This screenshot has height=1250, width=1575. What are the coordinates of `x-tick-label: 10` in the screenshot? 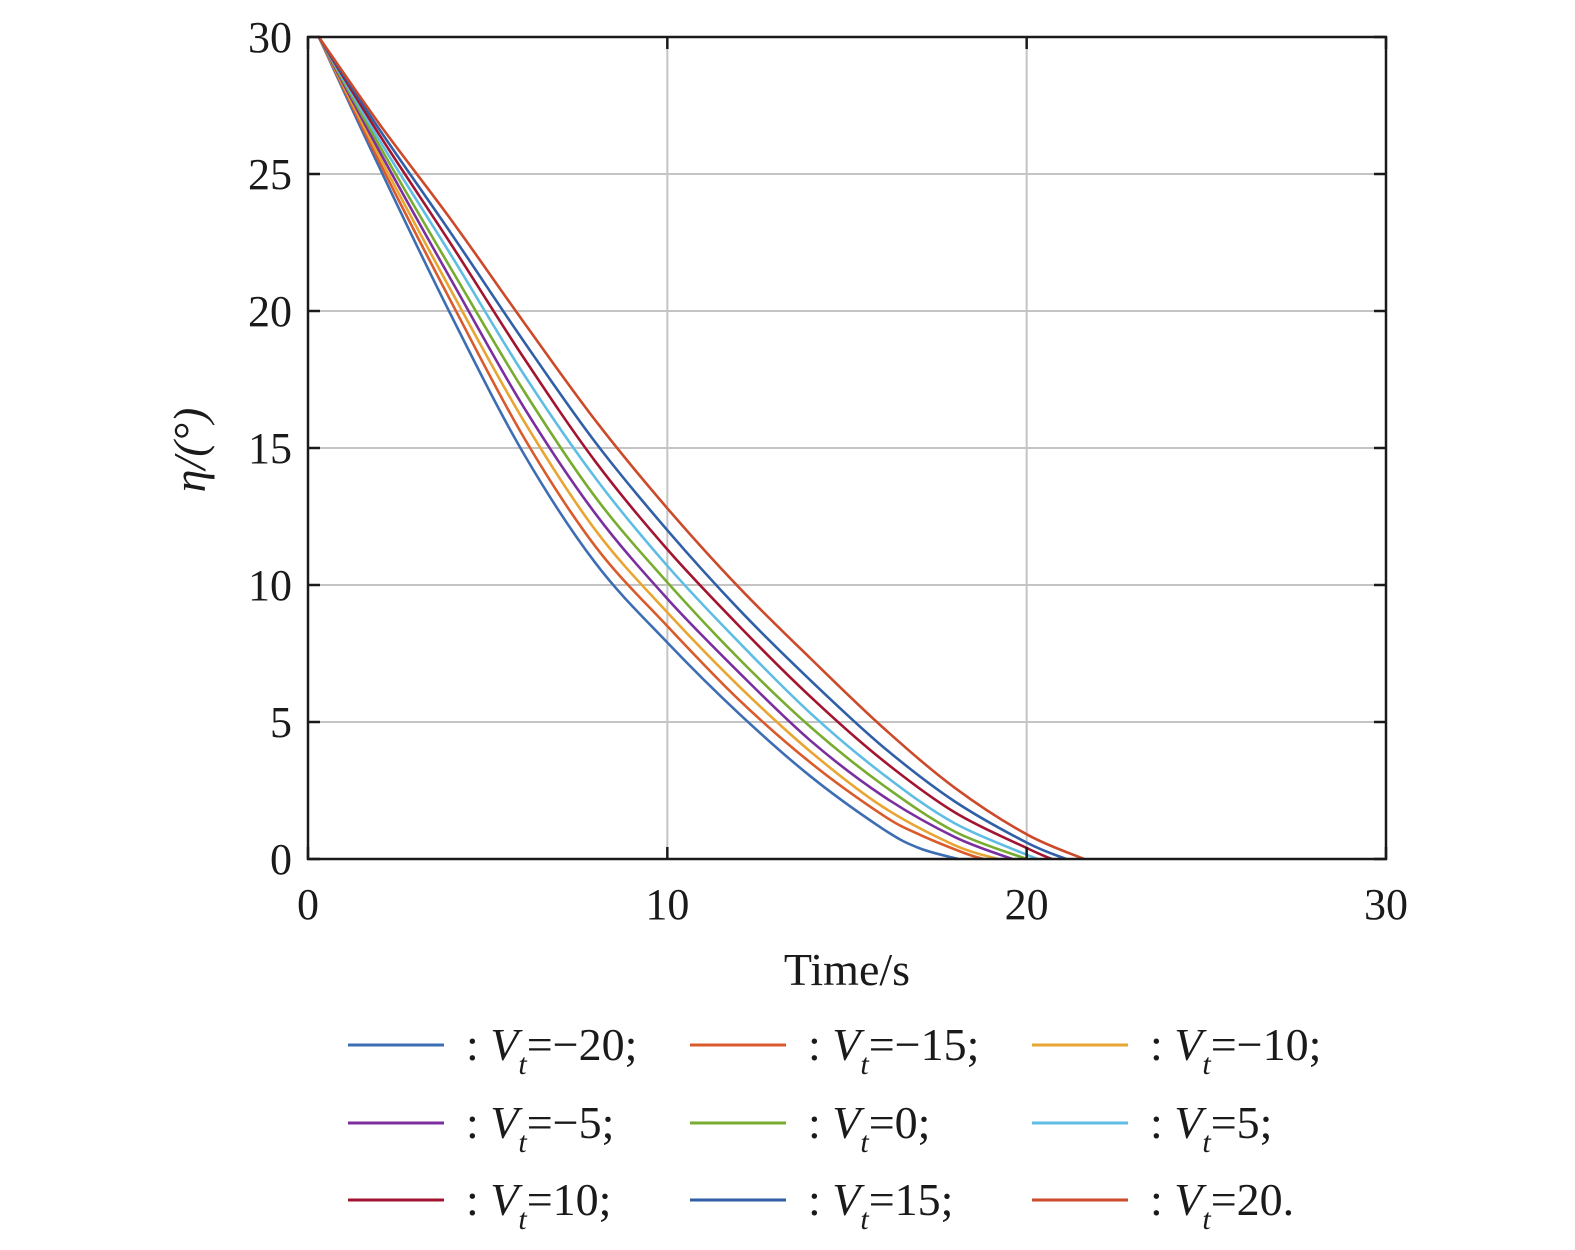 It's located at (667, 904).